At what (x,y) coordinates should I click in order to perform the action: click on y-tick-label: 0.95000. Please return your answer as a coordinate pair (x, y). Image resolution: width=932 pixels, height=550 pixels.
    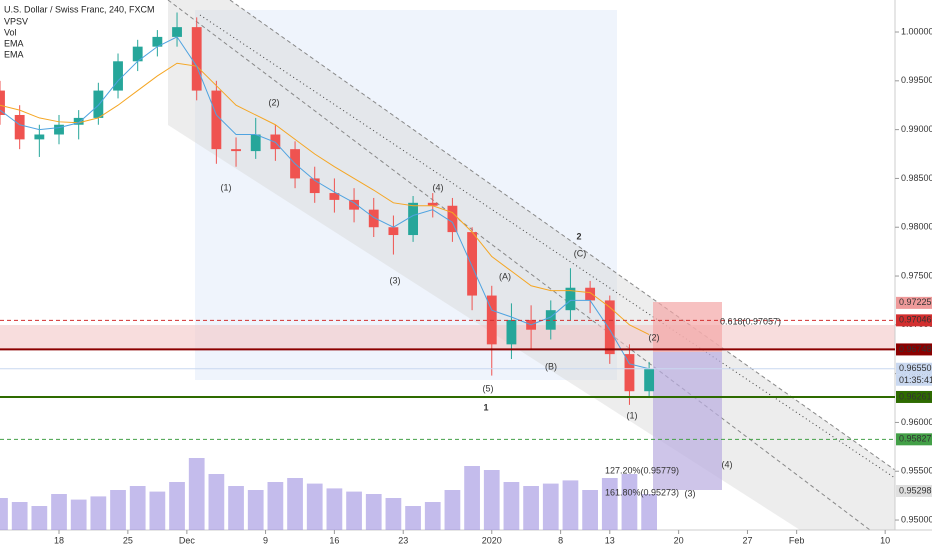
    Looking at the image, I should click on (916, 519).